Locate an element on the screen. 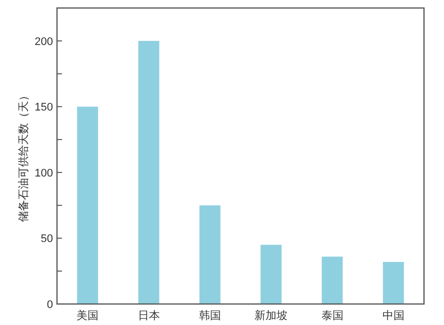  y-tick-label: 200 is located at coordinates (43, 42).